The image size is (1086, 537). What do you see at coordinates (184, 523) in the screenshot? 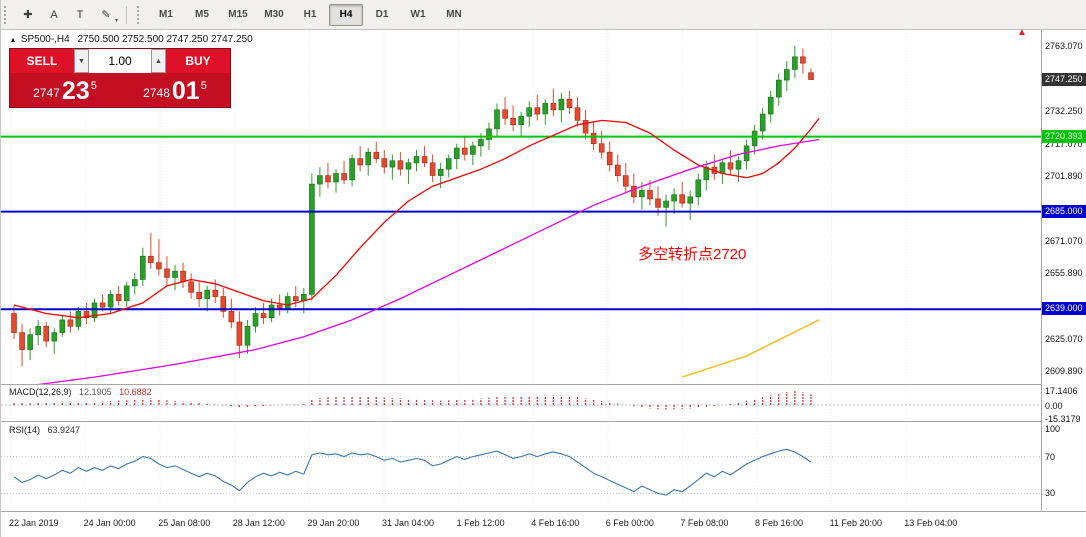
I see `time-axis-label: 25 Jan 08:00` at bounding box center [184, 523].